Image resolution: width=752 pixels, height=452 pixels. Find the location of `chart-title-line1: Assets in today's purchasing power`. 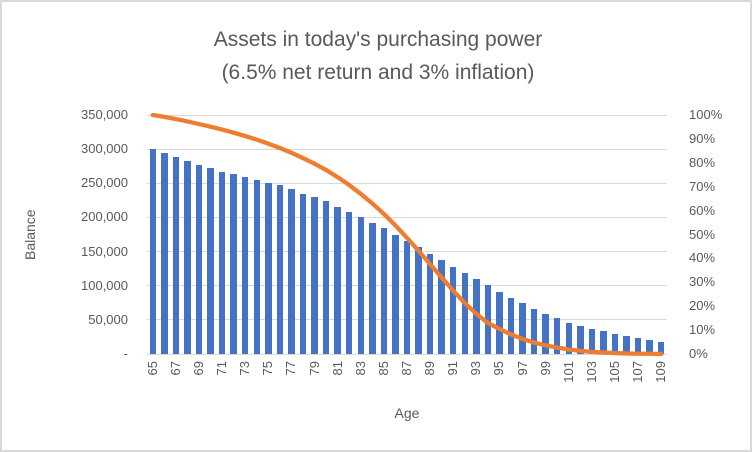

chart-title-line1: Assets in today's purchasing power is located at coordinates (378, 39).